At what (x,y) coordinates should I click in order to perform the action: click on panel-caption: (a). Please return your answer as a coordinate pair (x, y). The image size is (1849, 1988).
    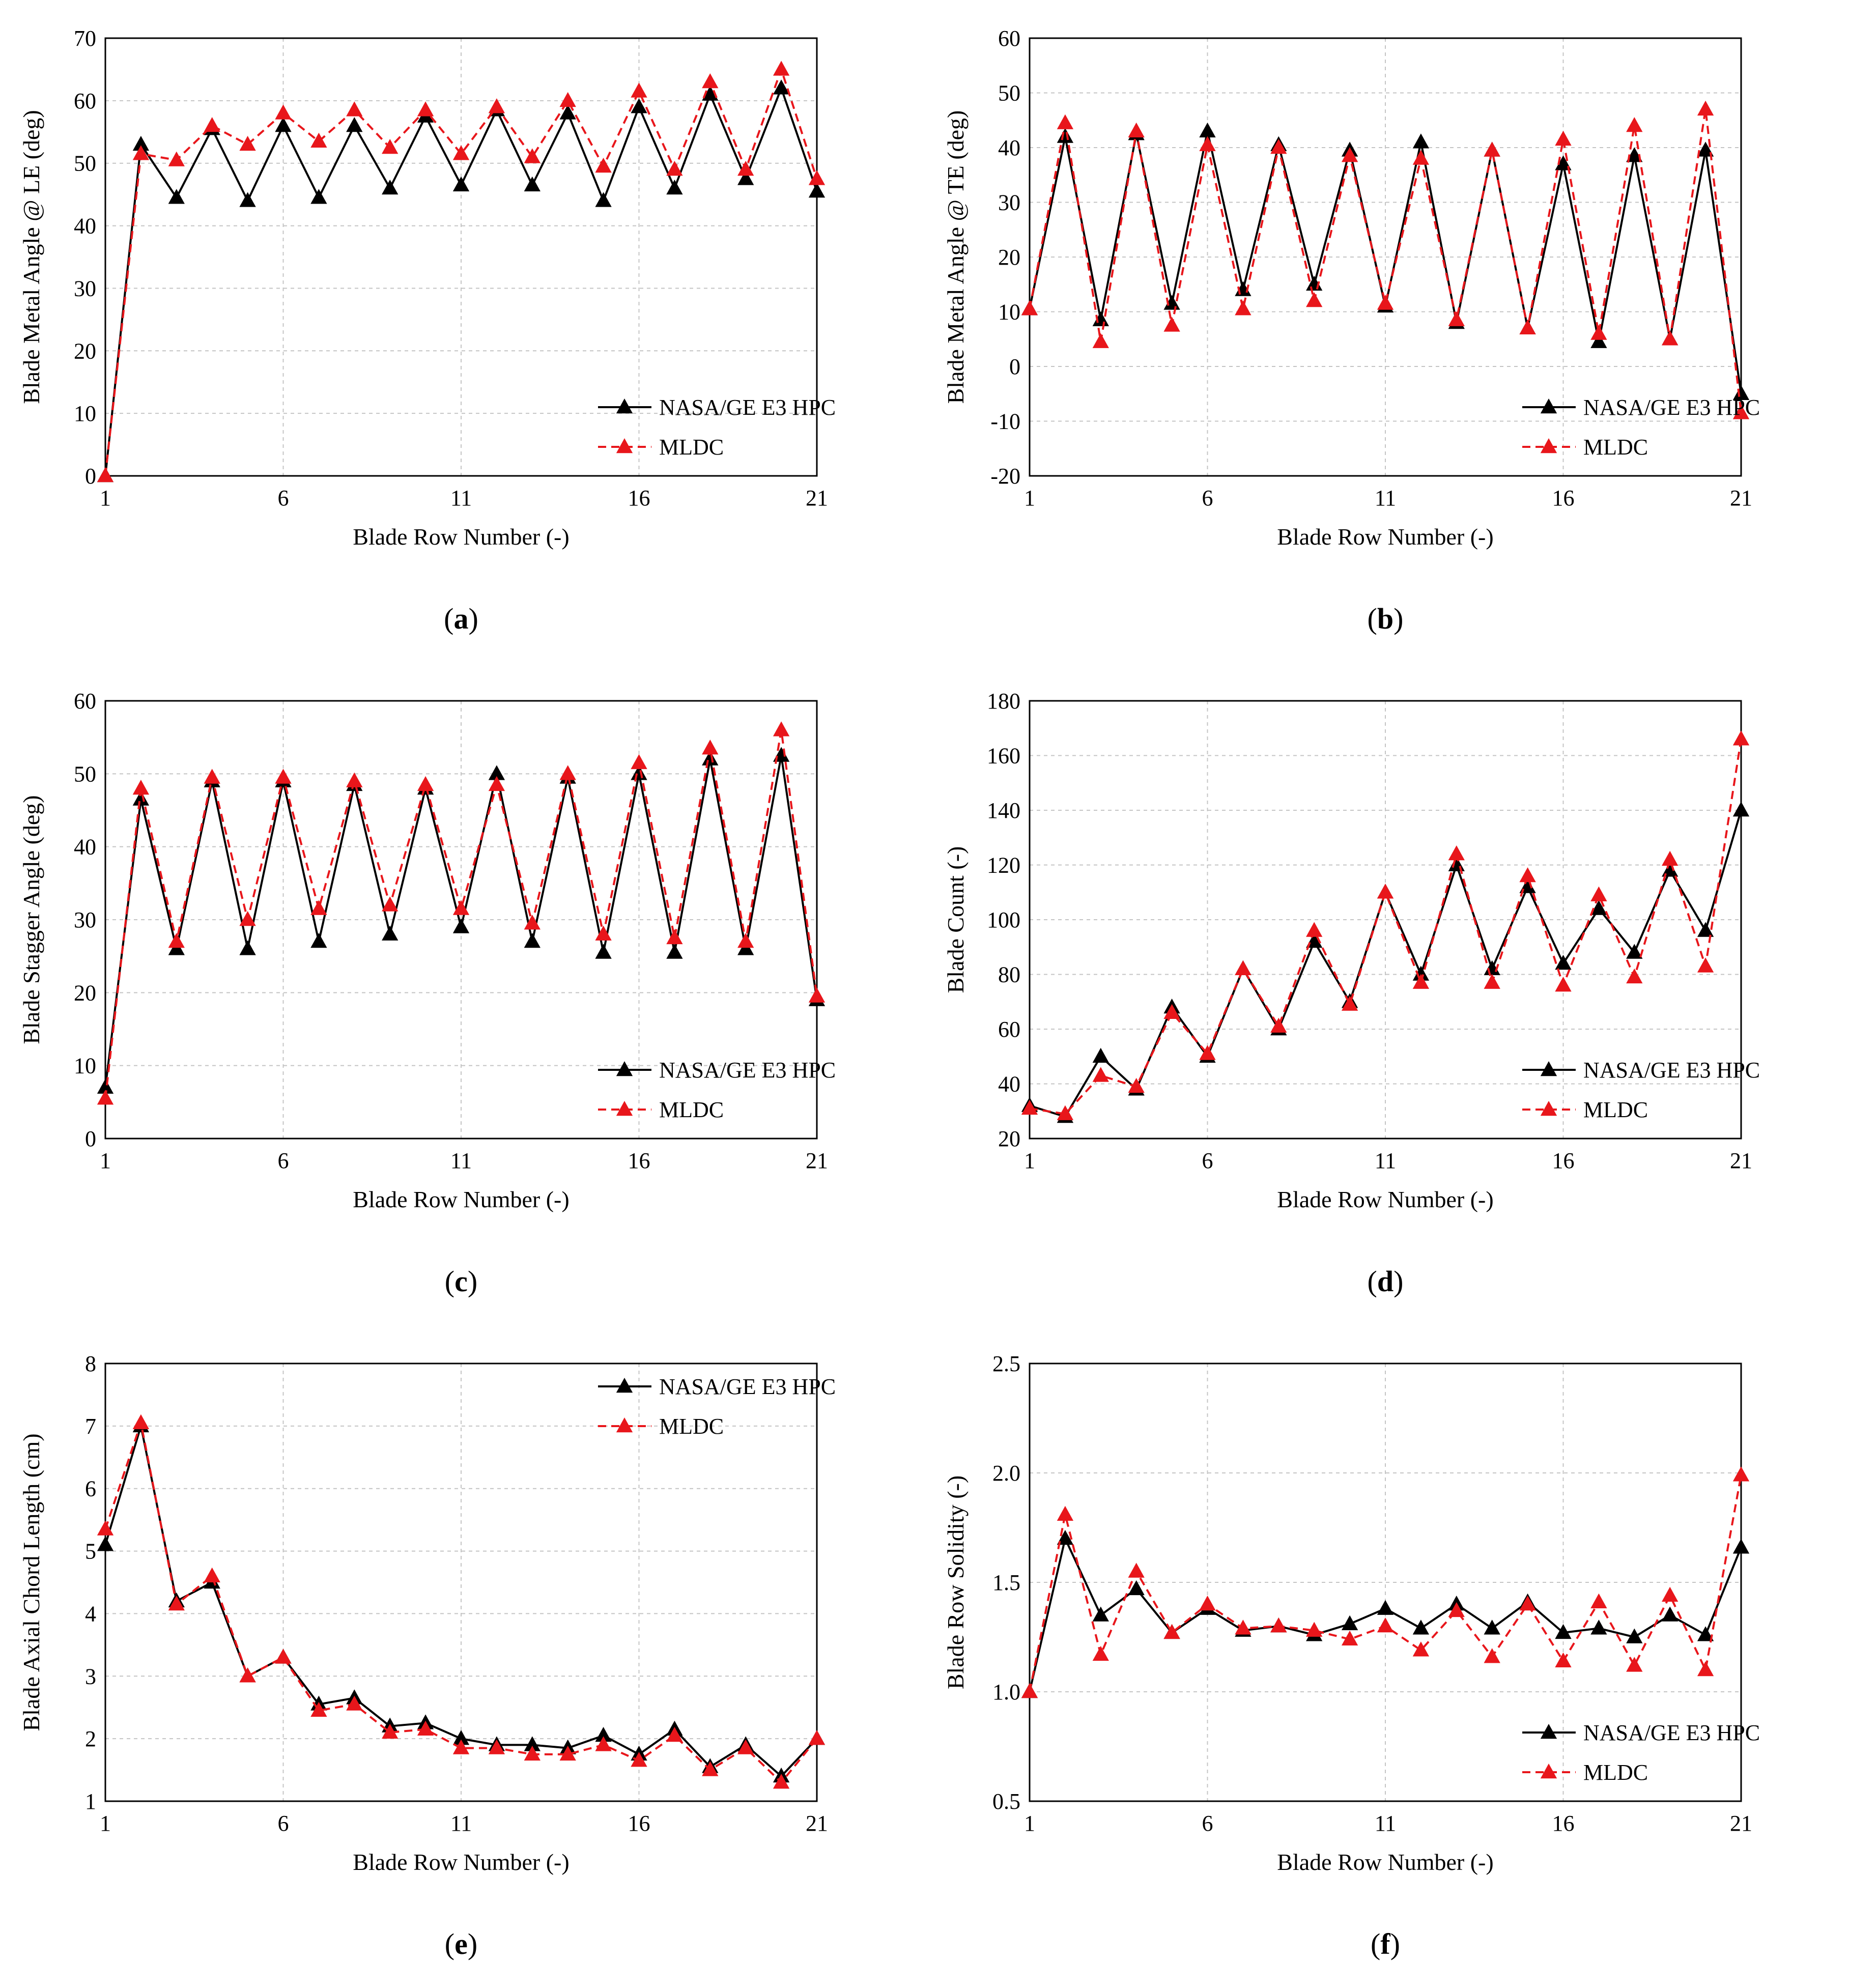
    Looking at the image, I should click on (461, 619).